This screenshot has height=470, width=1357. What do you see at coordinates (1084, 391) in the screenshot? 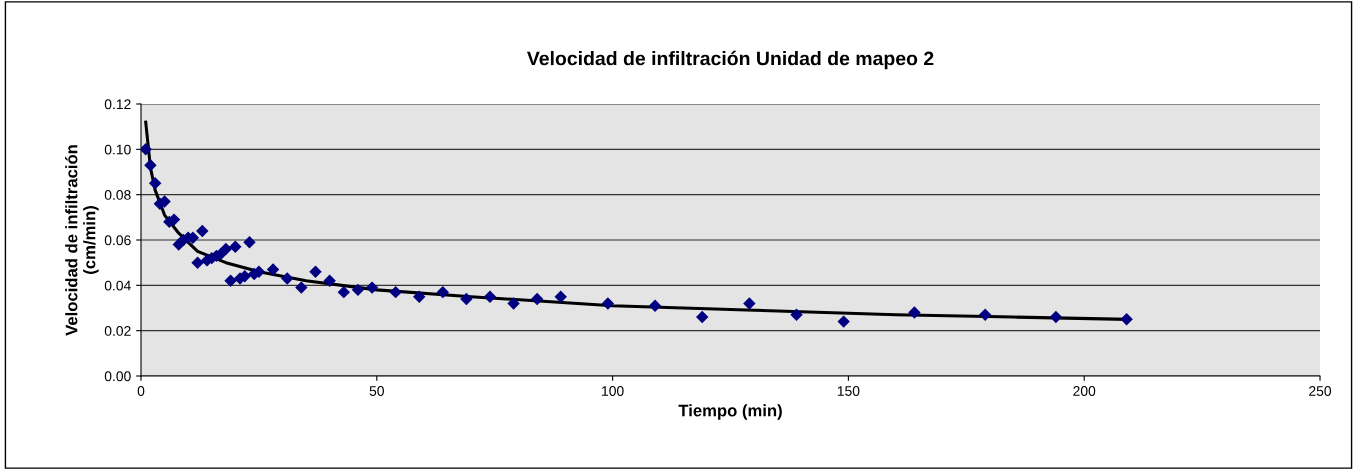
I see `x-tick-label: 200` at bounding box center [1084, 391].